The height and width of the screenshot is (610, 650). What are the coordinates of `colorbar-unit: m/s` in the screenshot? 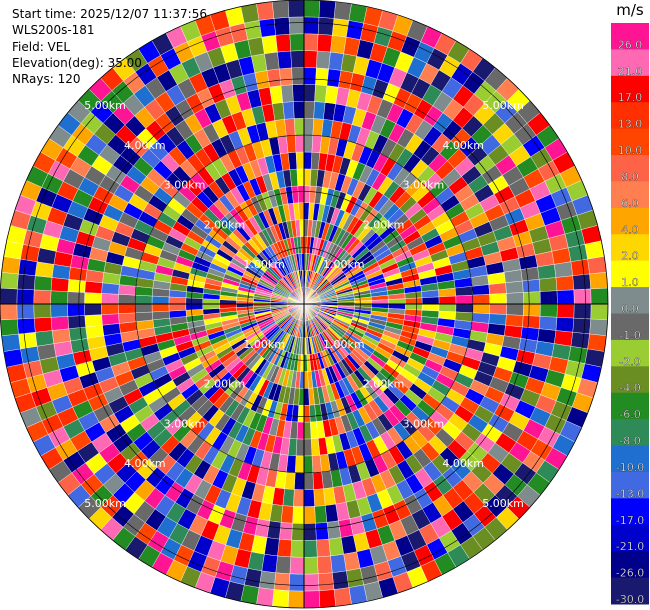 It's located at (630, 10).